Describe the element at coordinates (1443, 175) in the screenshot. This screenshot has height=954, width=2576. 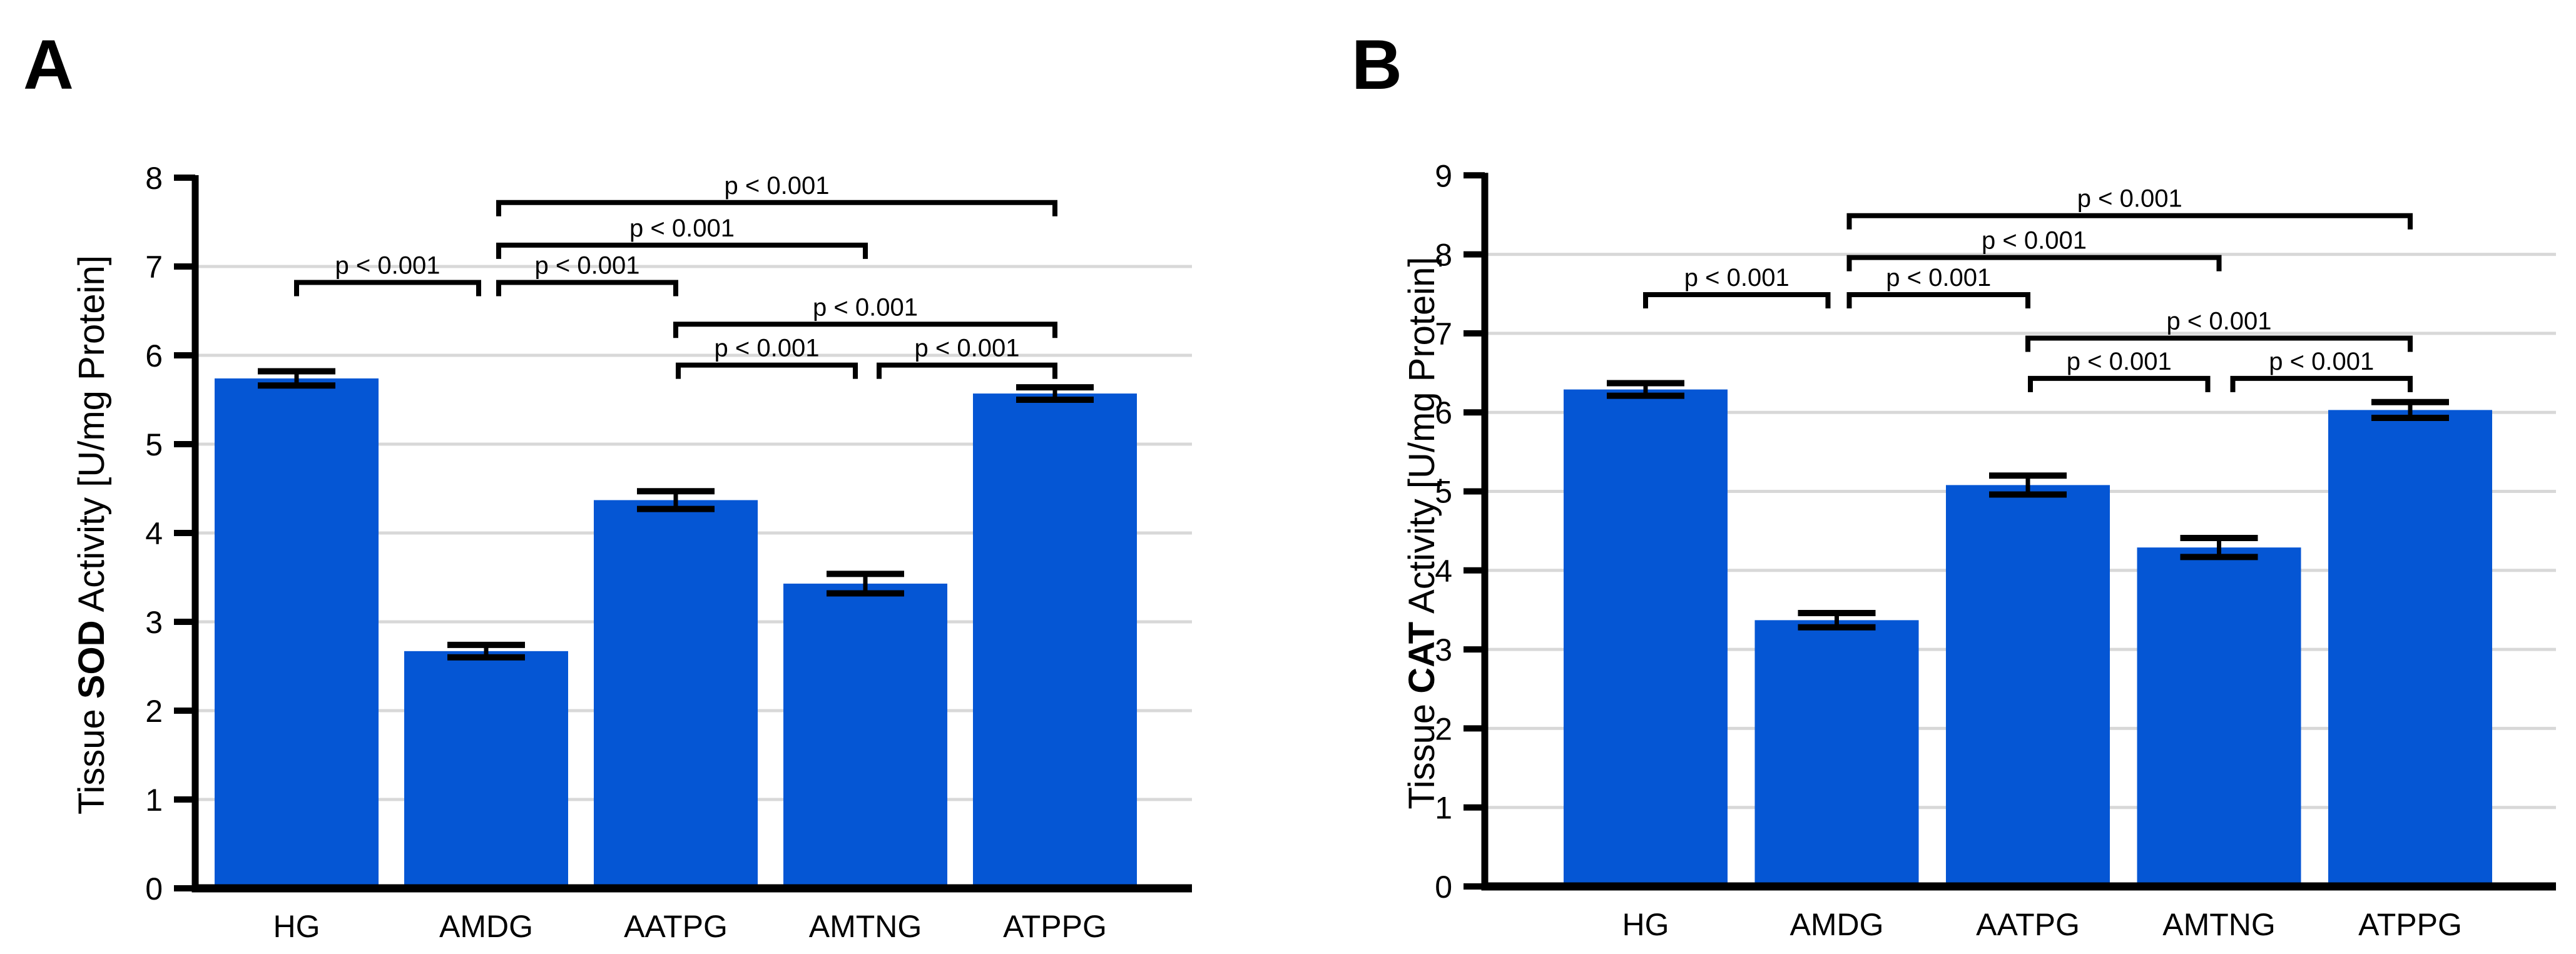
I see `y-tick-label: 9` at that location.